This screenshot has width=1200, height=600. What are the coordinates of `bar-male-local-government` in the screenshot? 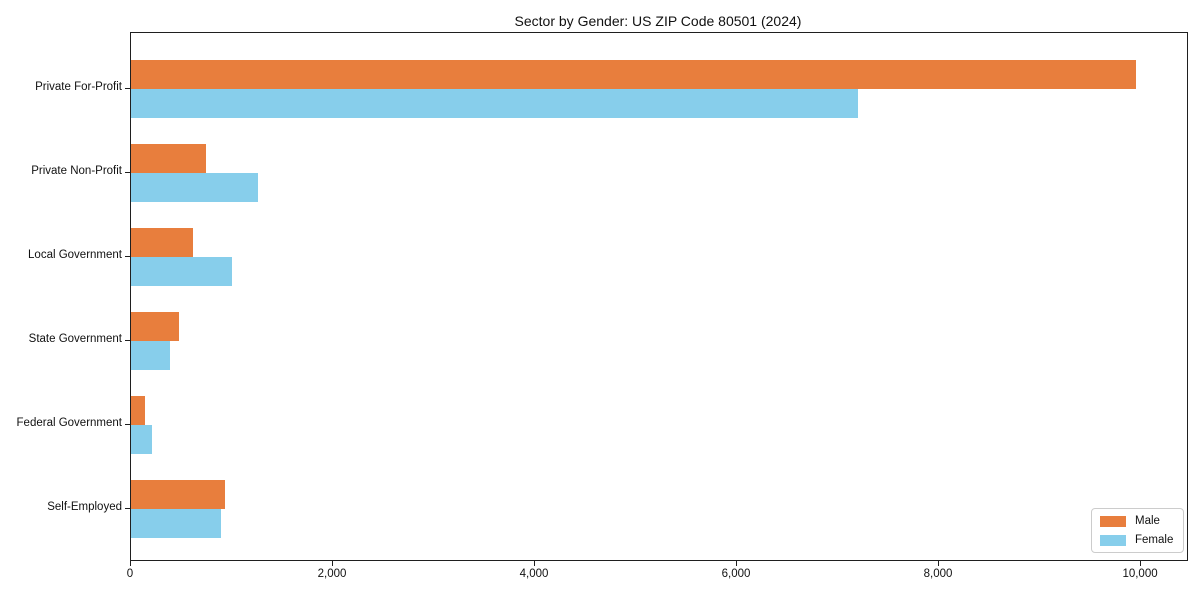 It's located at (162, 242).